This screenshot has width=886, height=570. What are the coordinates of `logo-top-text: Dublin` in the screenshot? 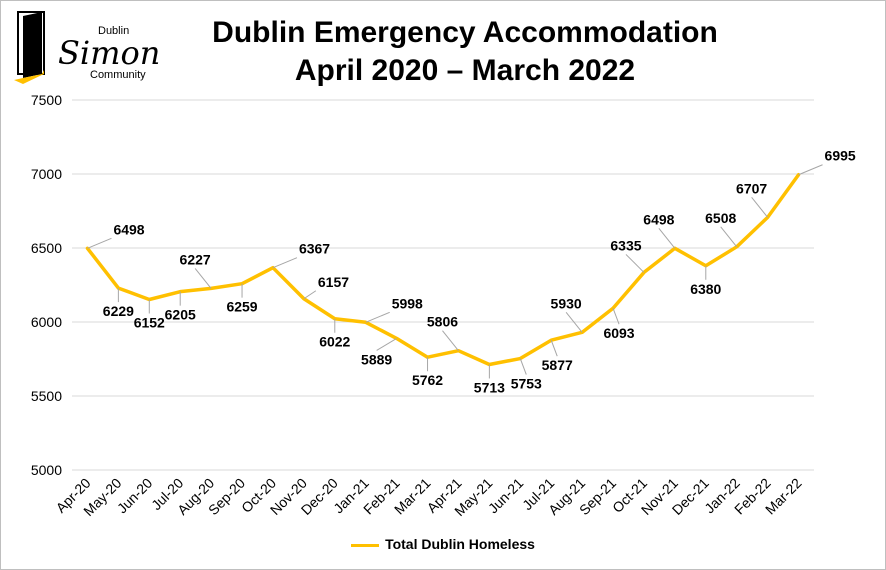 It's located at (113, 31).